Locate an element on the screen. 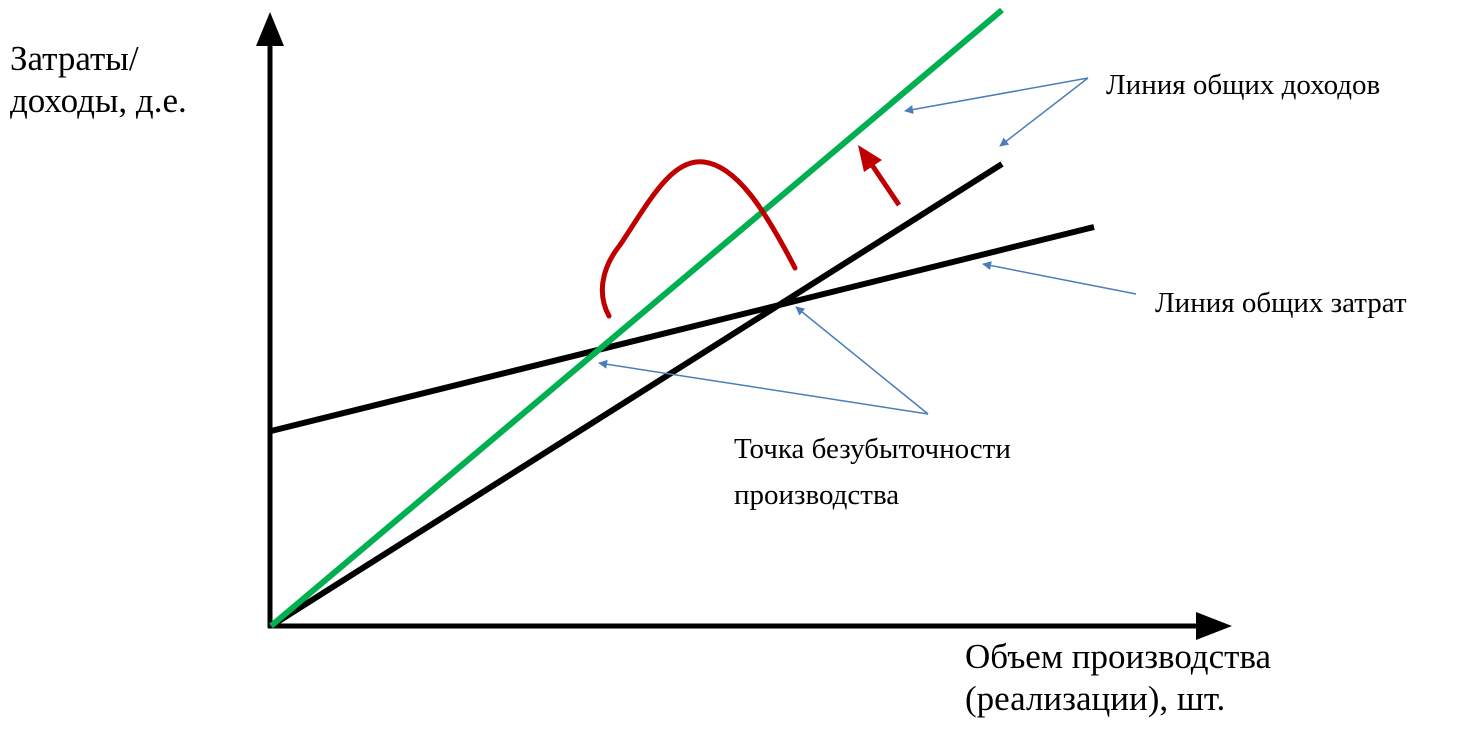  revenue-line-label: Линия общих доходов is located at coordinates (1243, 85).